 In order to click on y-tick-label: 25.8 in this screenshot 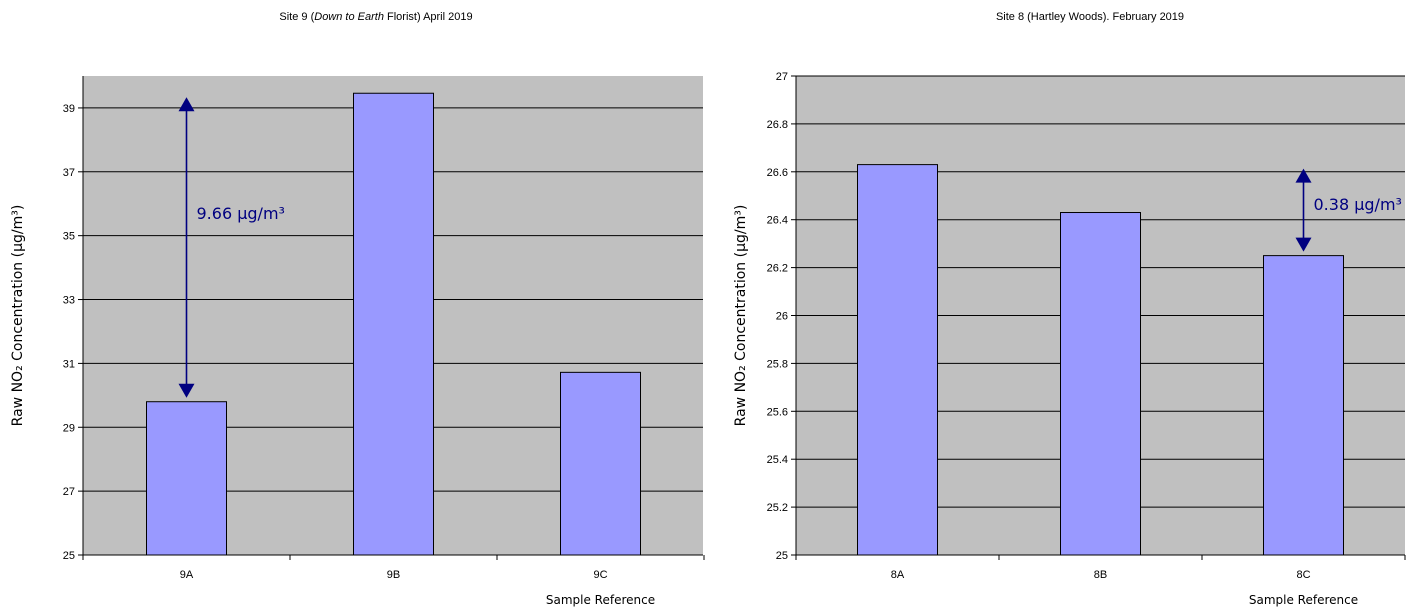, I will do `click(777, 364)`.